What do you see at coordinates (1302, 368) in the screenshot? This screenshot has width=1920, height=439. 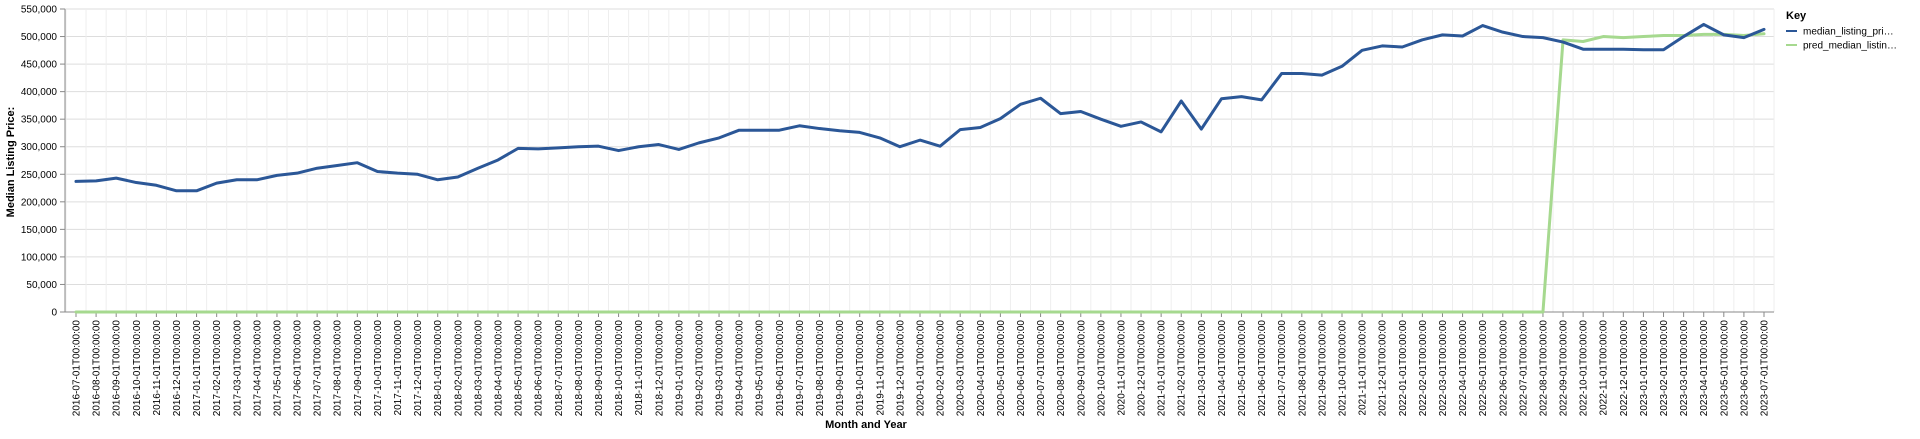 I see `x-tick-label: 2021-08-01T00:00:00` at bounding box center [1302, 368].